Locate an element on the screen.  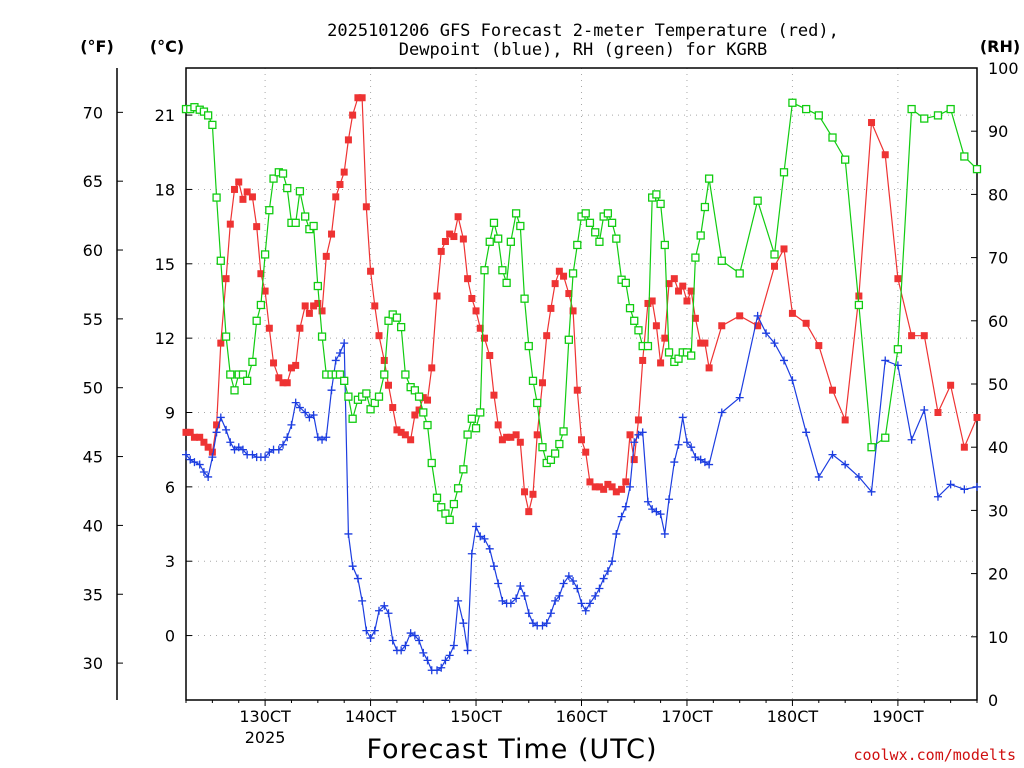
celsius-tick-label: 6 is located at coordinates (170, 487).